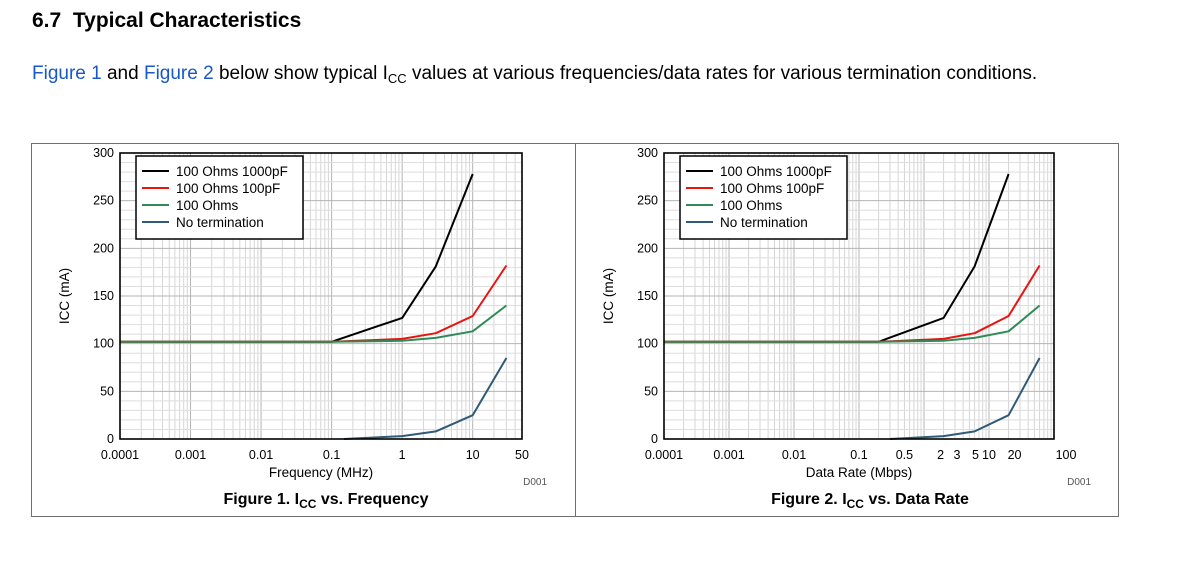 This screenshot has height=568, width=1197. What do you see at coordinates (120, 455) in the screenshot?
I see `fig1-x-tick-label: 0.0001` at bounding box center [120, 455].